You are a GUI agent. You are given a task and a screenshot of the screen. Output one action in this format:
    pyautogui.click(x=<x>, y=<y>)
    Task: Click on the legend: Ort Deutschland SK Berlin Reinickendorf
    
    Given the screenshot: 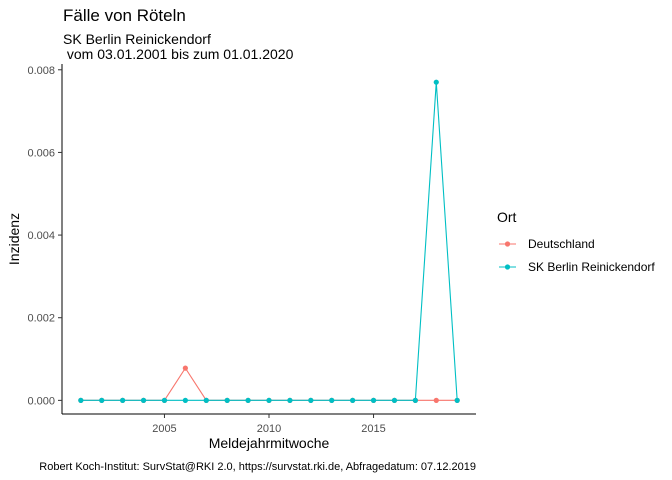 What is the action you would take?
    pyautogui.click(x=576, y=241)
    